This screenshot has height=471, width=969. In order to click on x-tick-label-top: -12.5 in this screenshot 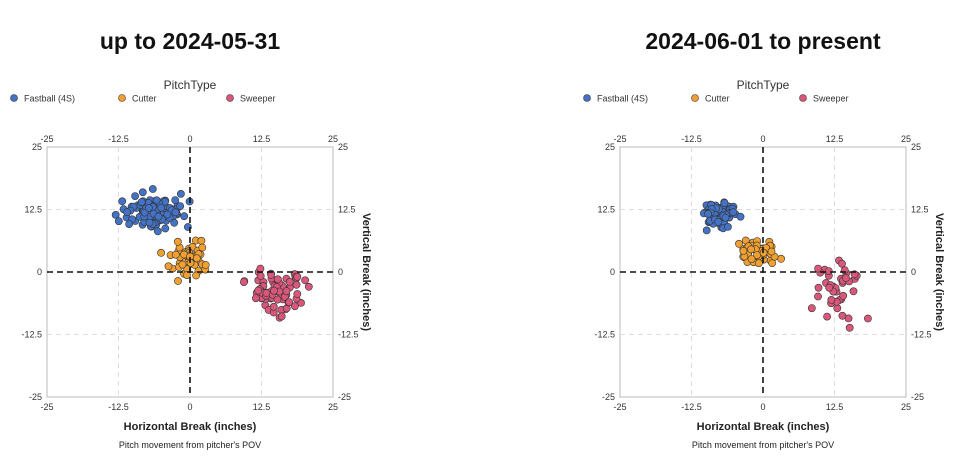, I will do `click(691, 139)`.